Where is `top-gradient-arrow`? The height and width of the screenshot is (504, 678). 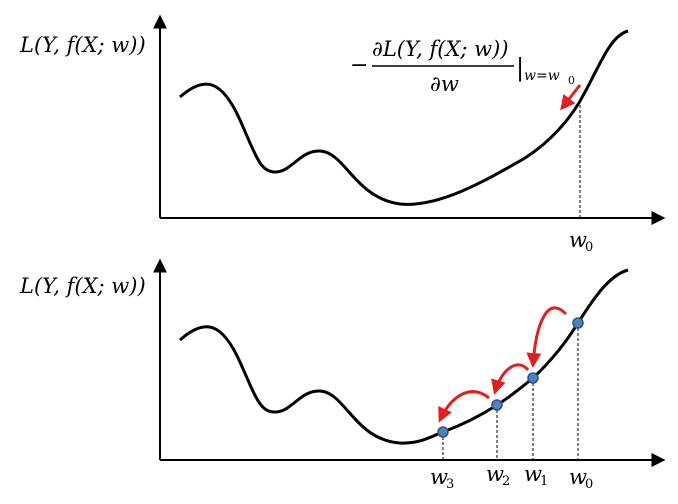
top-gradient-arrow is located at coordinates (571, 97).